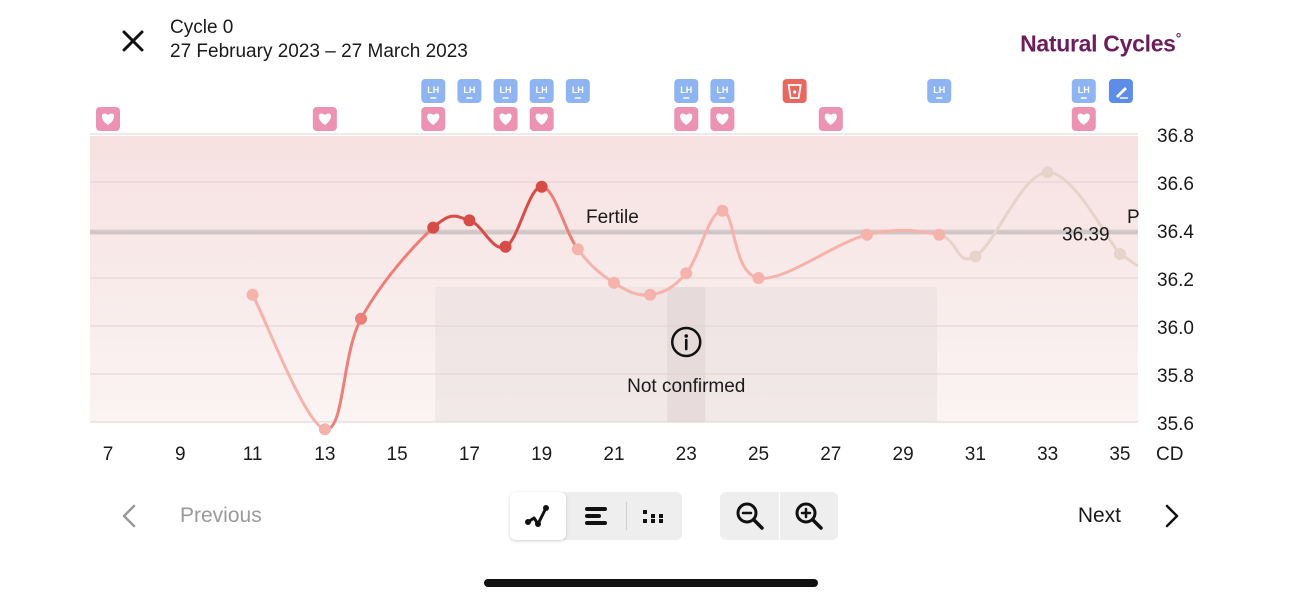 Image resolution: width=1301 pixels, height=600 pixels. I want to click on x-tick-label: 35, so click(1119, 454).